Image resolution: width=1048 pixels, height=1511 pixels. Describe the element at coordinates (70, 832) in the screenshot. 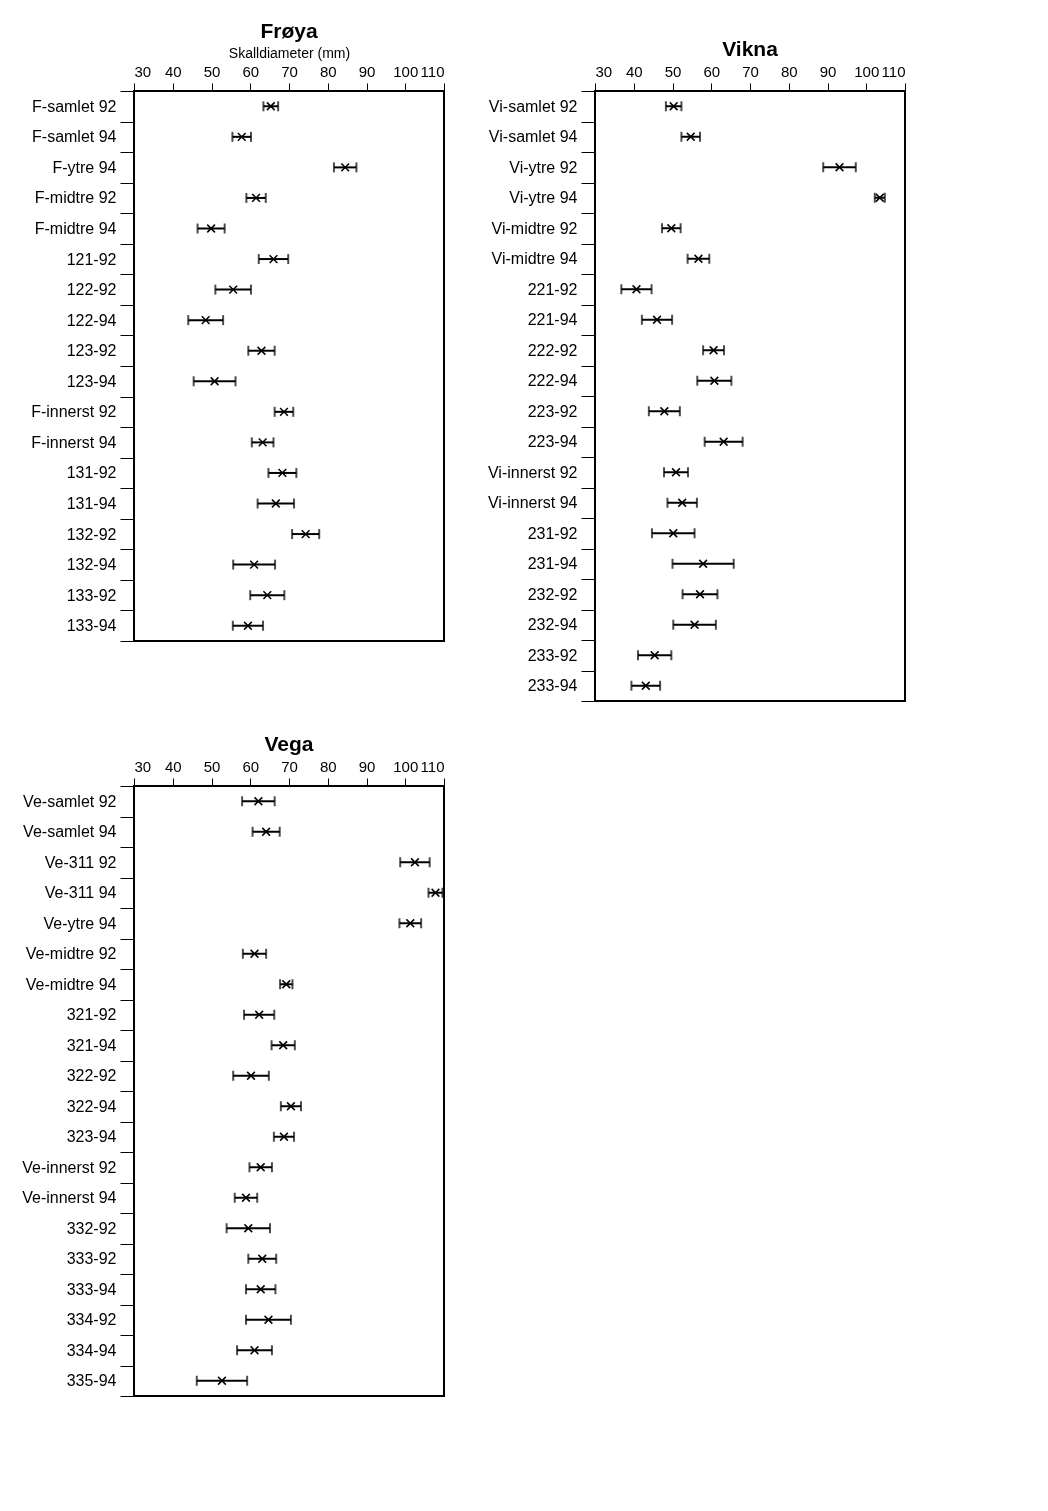

I see `y-tick-label: Ve-samlet 94` at that location.